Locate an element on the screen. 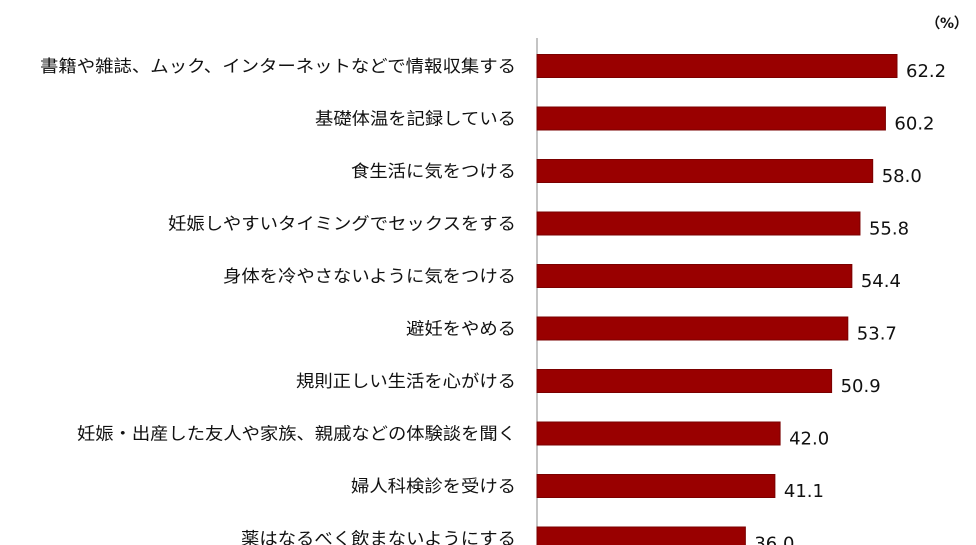 The height and width of the screenshot is (545, 976). value-label: 42.0 is located at coordinates (809, 439).